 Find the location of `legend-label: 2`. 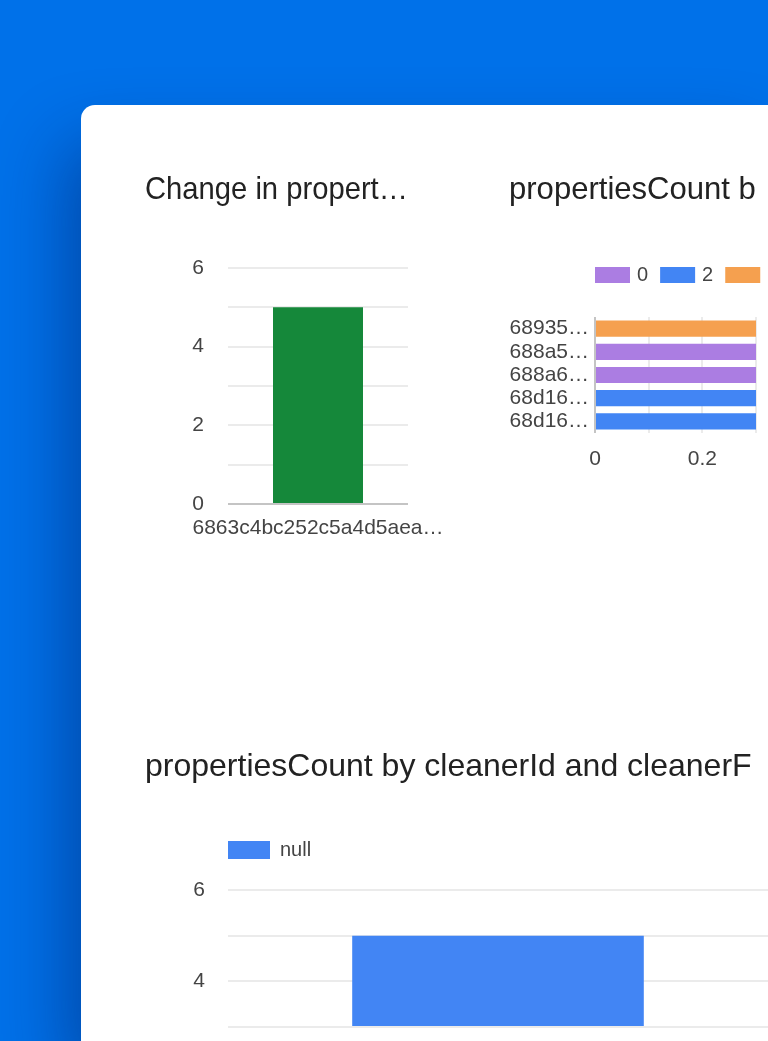

legend-label: 2 is located at coordinates (708, 273).